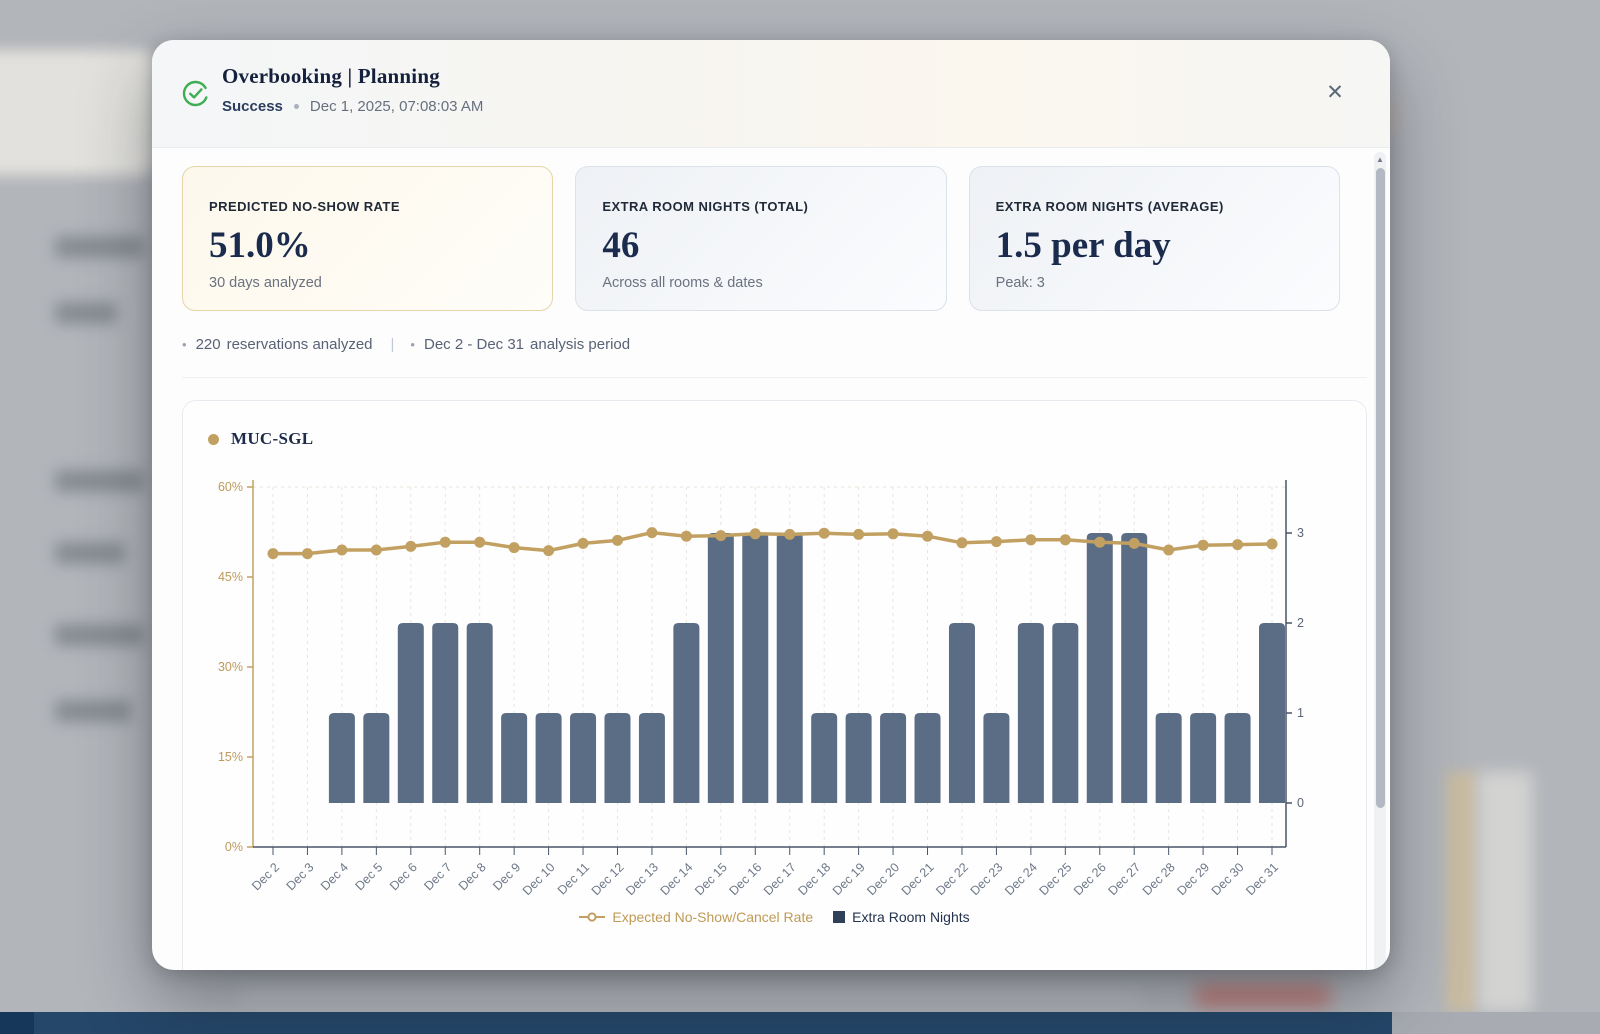 The height and width of the screenshot is (1034, 1600). What do you see at coordinates (677, 879) in the screenshot?
I see `svg-text: Dec 14` at bounding box center [677, 879].